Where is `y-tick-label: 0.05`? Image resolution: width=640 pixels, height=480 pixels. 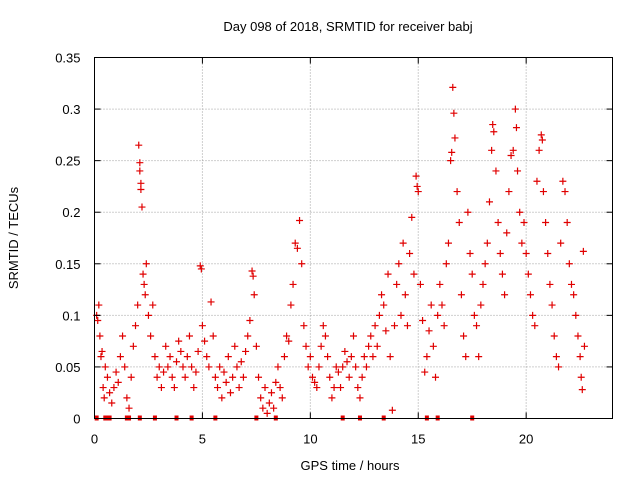
y-tick-label: 0.05 is located at coordinates (67, 367).